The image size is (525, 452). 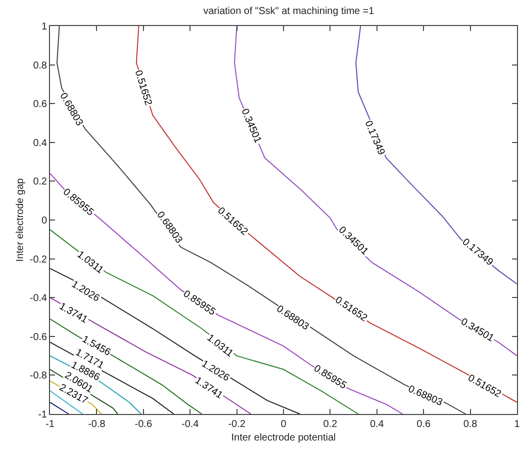 What do you see at coordinates (40, 182) in the screenshot?
I see `y-tick-label: 0.2` at bounding box center [40, 182].